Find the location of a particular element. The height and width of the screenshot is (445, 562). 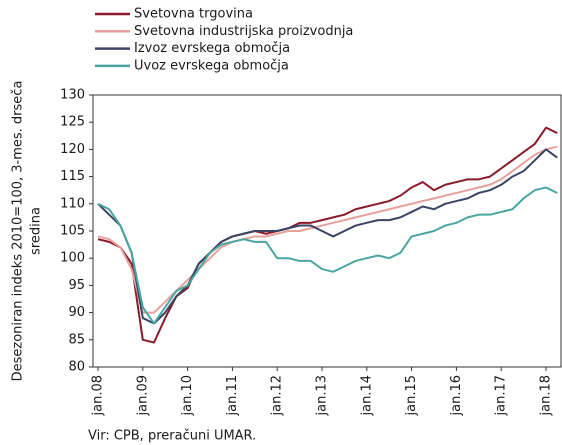

legend-label: Izvoz evrskega območja is located at coordinates (212, 48).